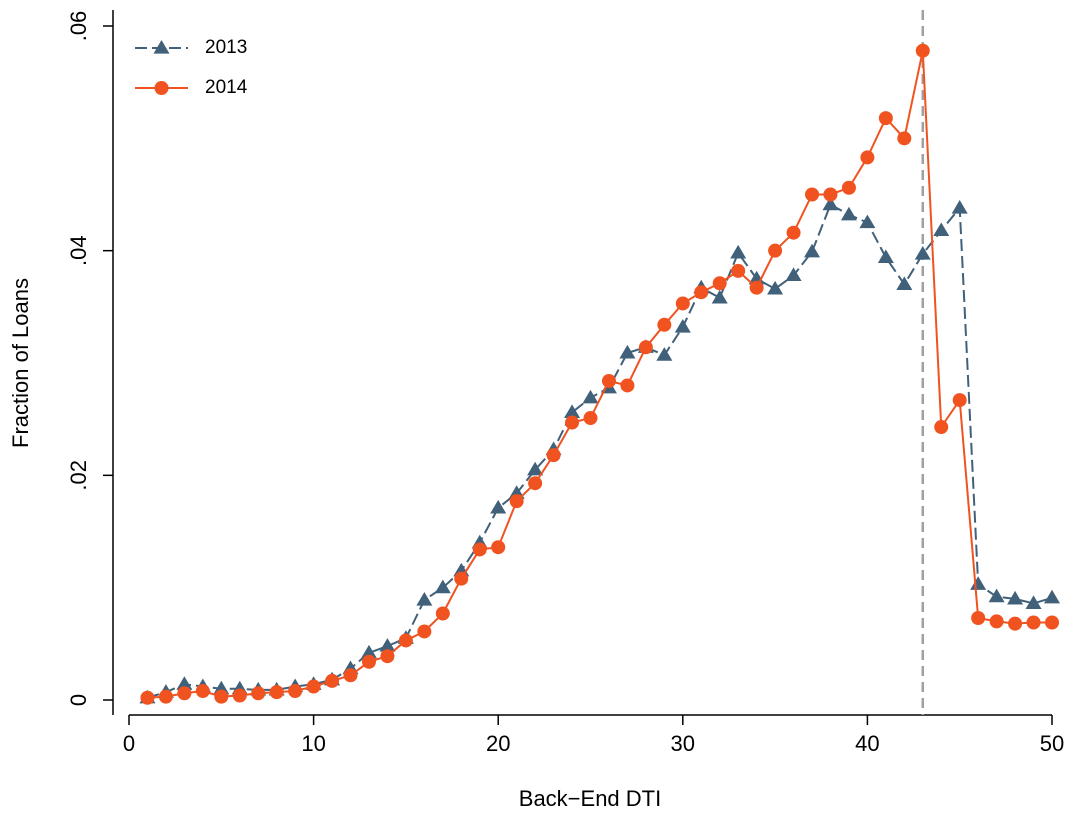  I want to click on y-tick-label: .02, so click(78, 475).